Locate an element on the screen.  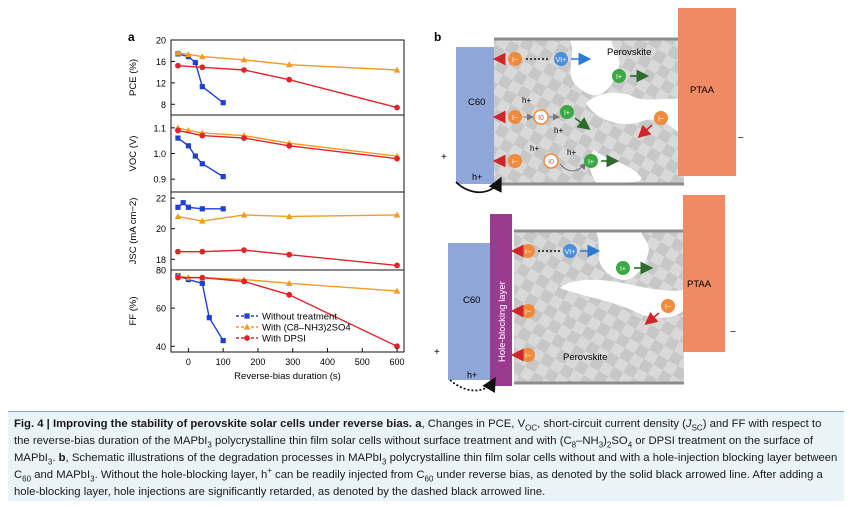
legend-label: With DPSI is located at coordinates (284, 339).